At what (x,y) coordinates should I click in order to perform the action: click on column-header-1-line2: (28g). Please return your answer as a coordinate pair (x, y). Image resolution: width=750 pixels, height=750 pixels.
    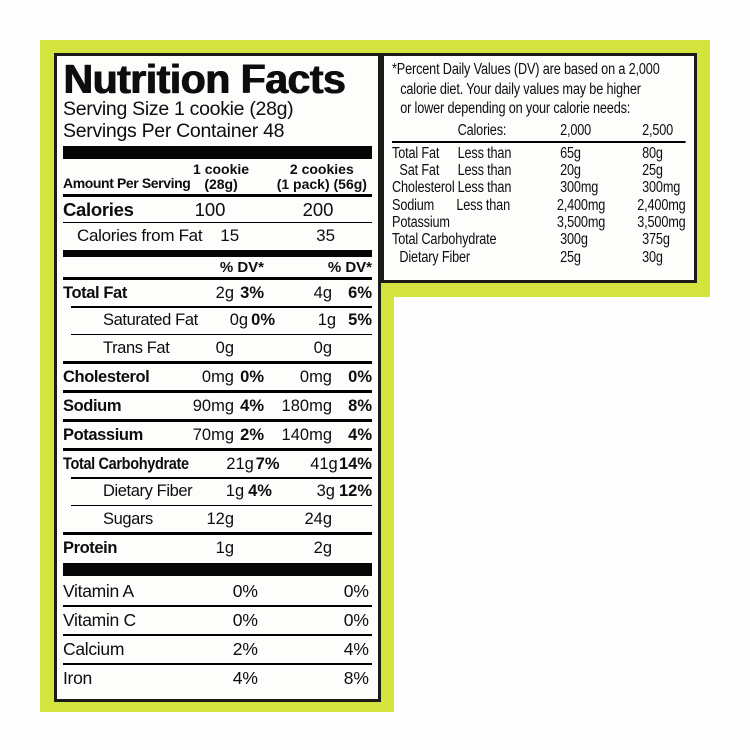
    Looking at the image, I should click on (221, 183).